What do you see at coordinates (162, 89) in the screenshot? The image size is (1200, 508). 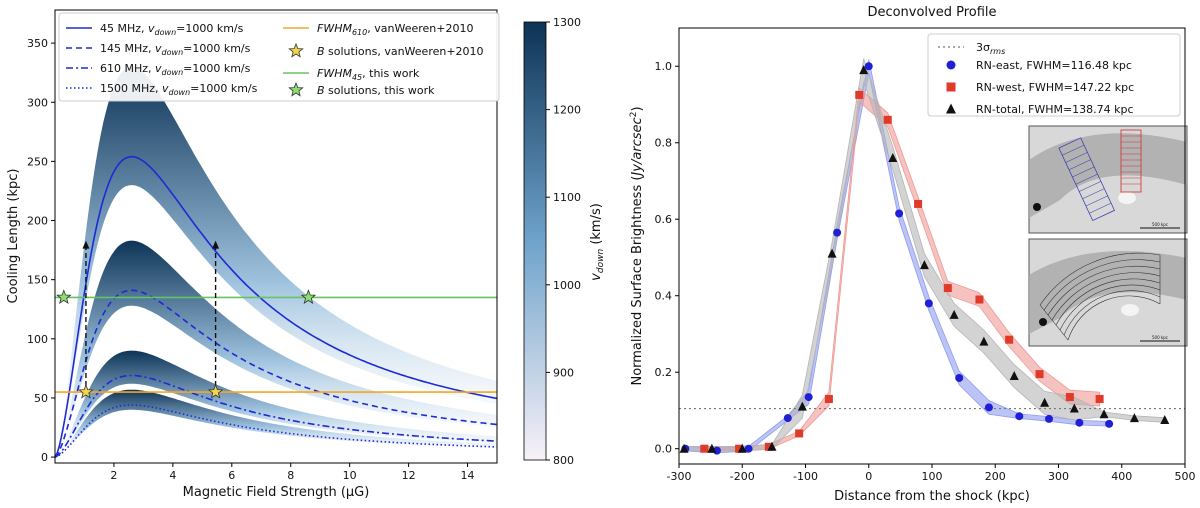 I see `legend-item-dotted: 1500 MHz, vdown=1000 km/s` at bounding box center [162, 89].